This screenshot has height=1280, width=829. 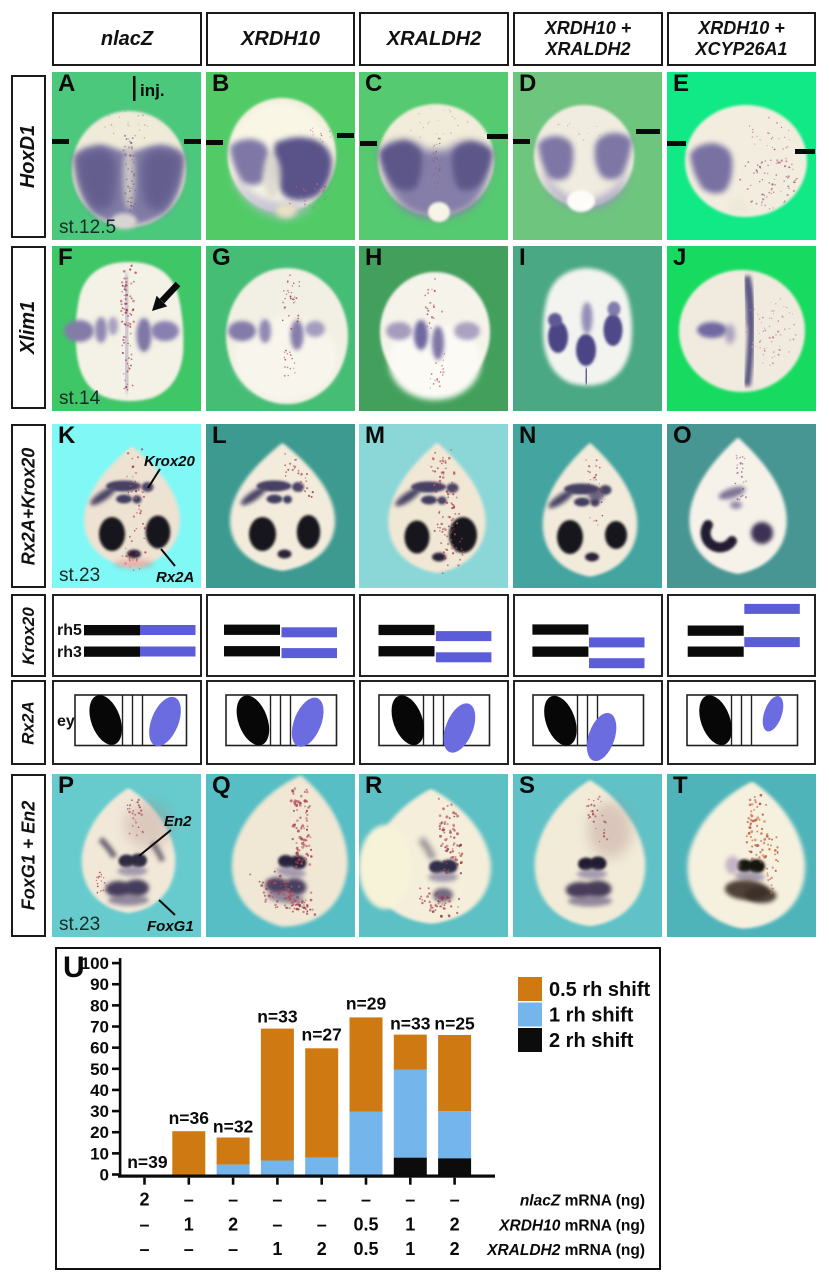 I want to click on svg-text: rh5, so click(x=69, y=630).